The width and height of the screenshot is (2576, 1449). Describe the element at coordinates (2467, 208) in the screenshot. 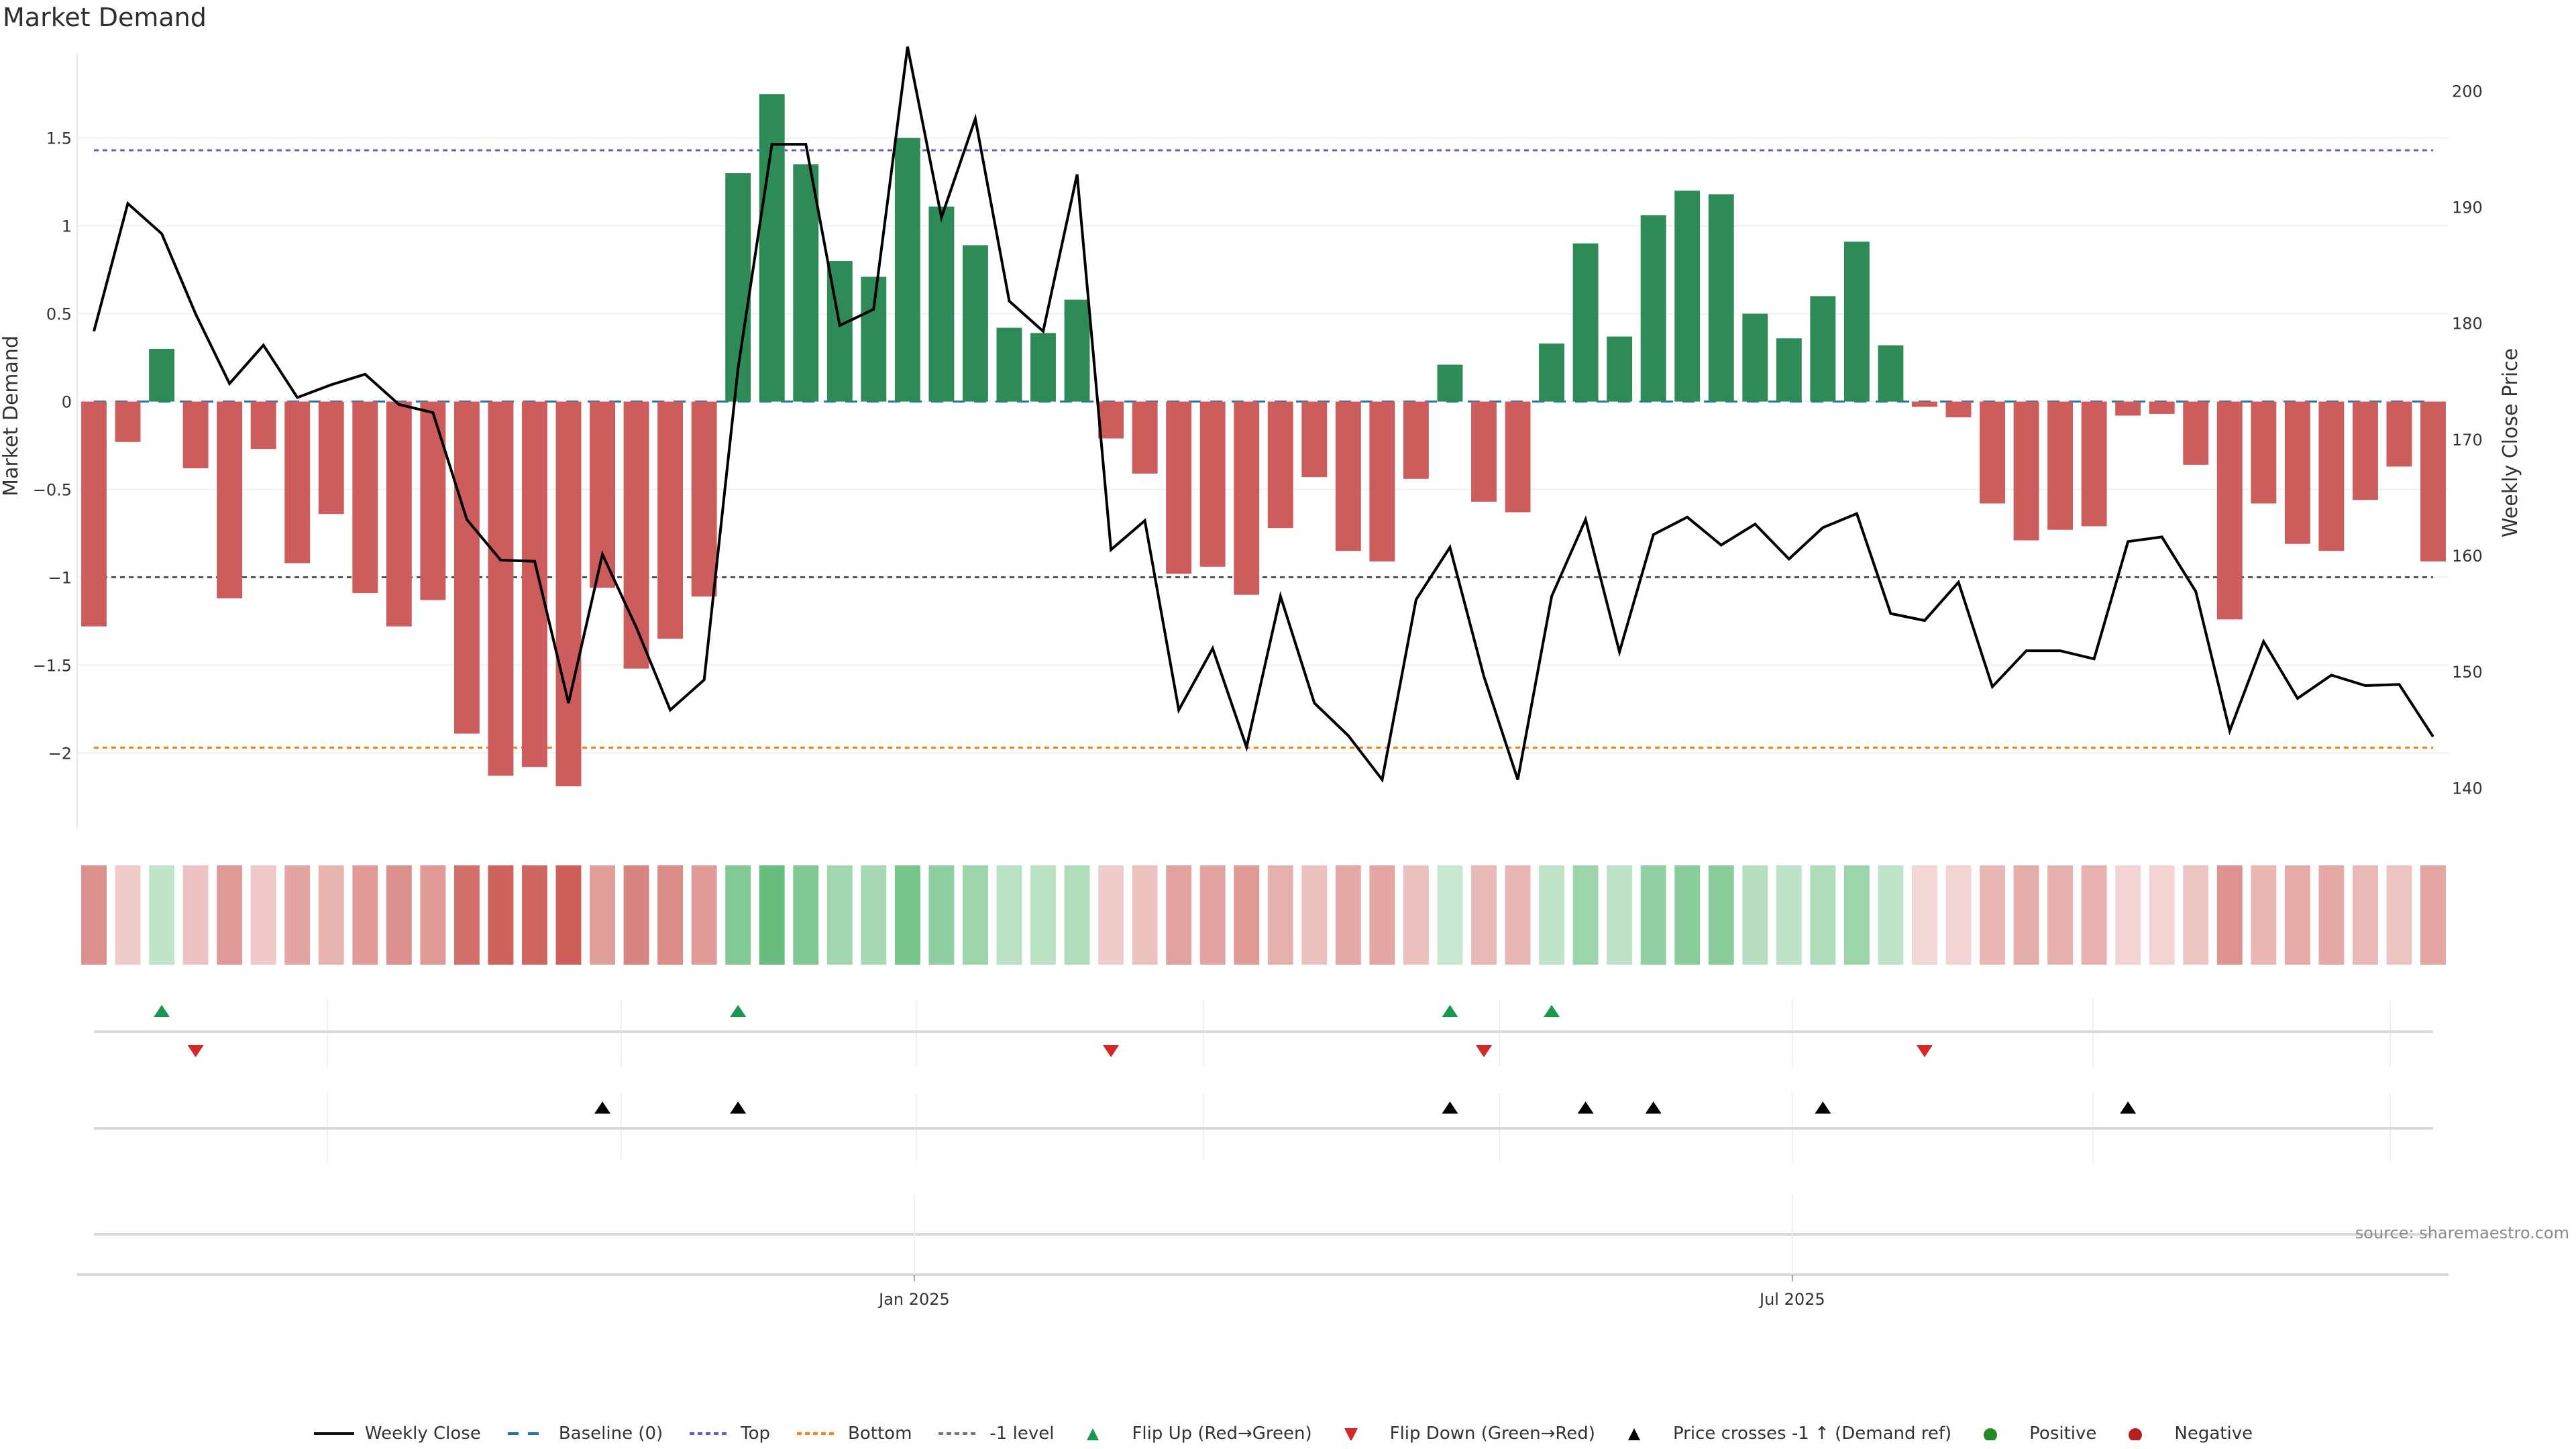

I see `y2-tick-label: 190` at that location.